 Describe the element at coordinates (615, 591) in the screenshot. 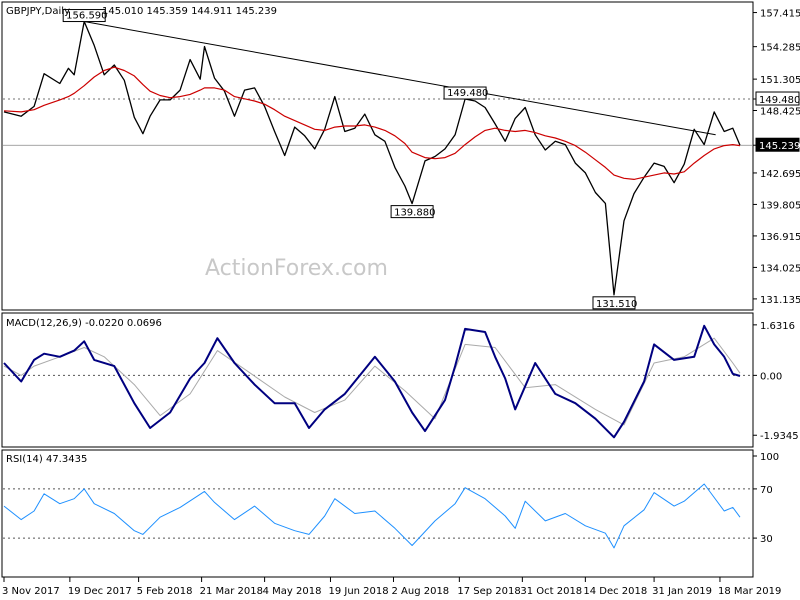

I see `x-tick-label-9: 14 Dec 2018` at that location.